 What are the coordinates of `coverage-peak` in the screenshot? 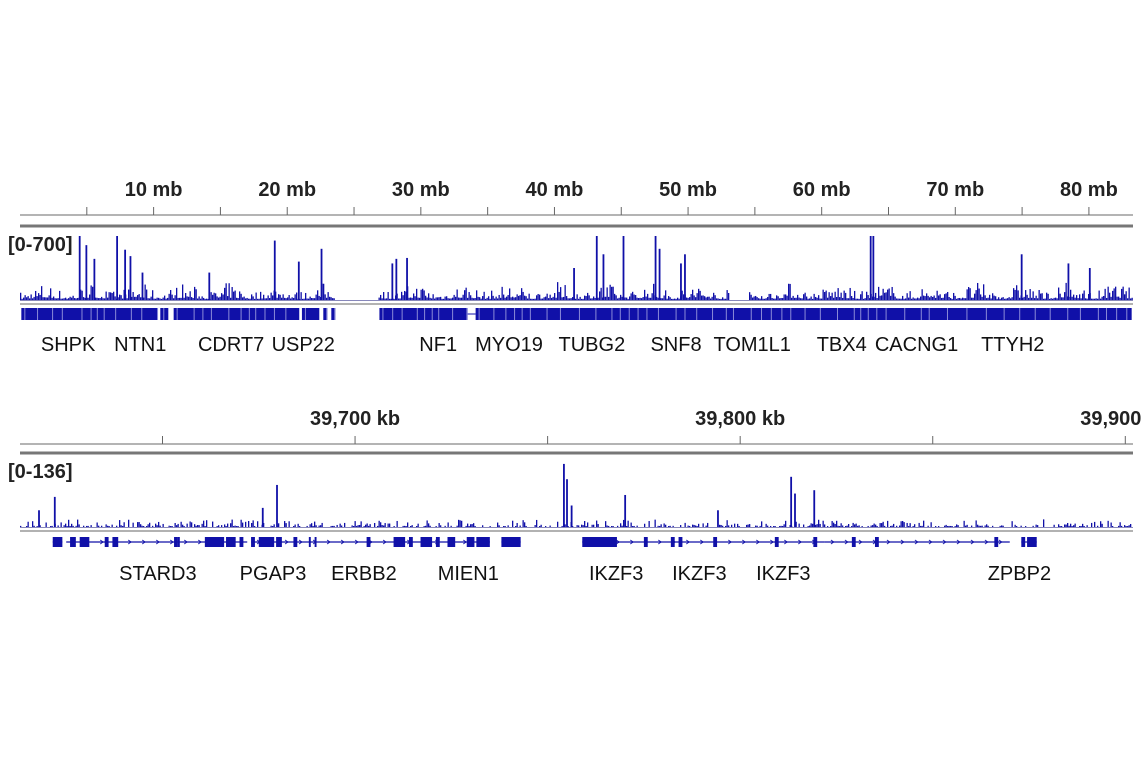 It's located at (396, 279).